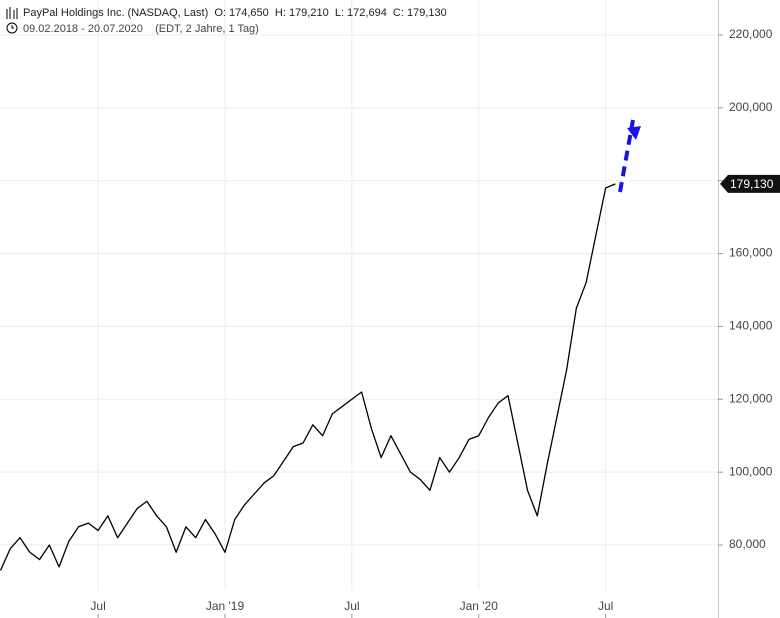  What do you see at coordinates (751, 471) in the screenshot?
I see `y-tick-label: 100,000` at bounding box center [751, 471].